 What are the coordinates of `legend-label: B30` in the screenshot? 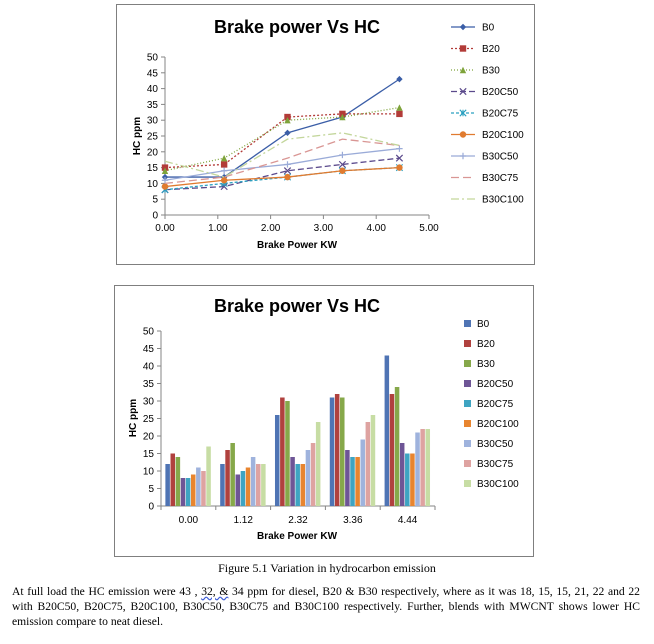 It's located at (491, 71).